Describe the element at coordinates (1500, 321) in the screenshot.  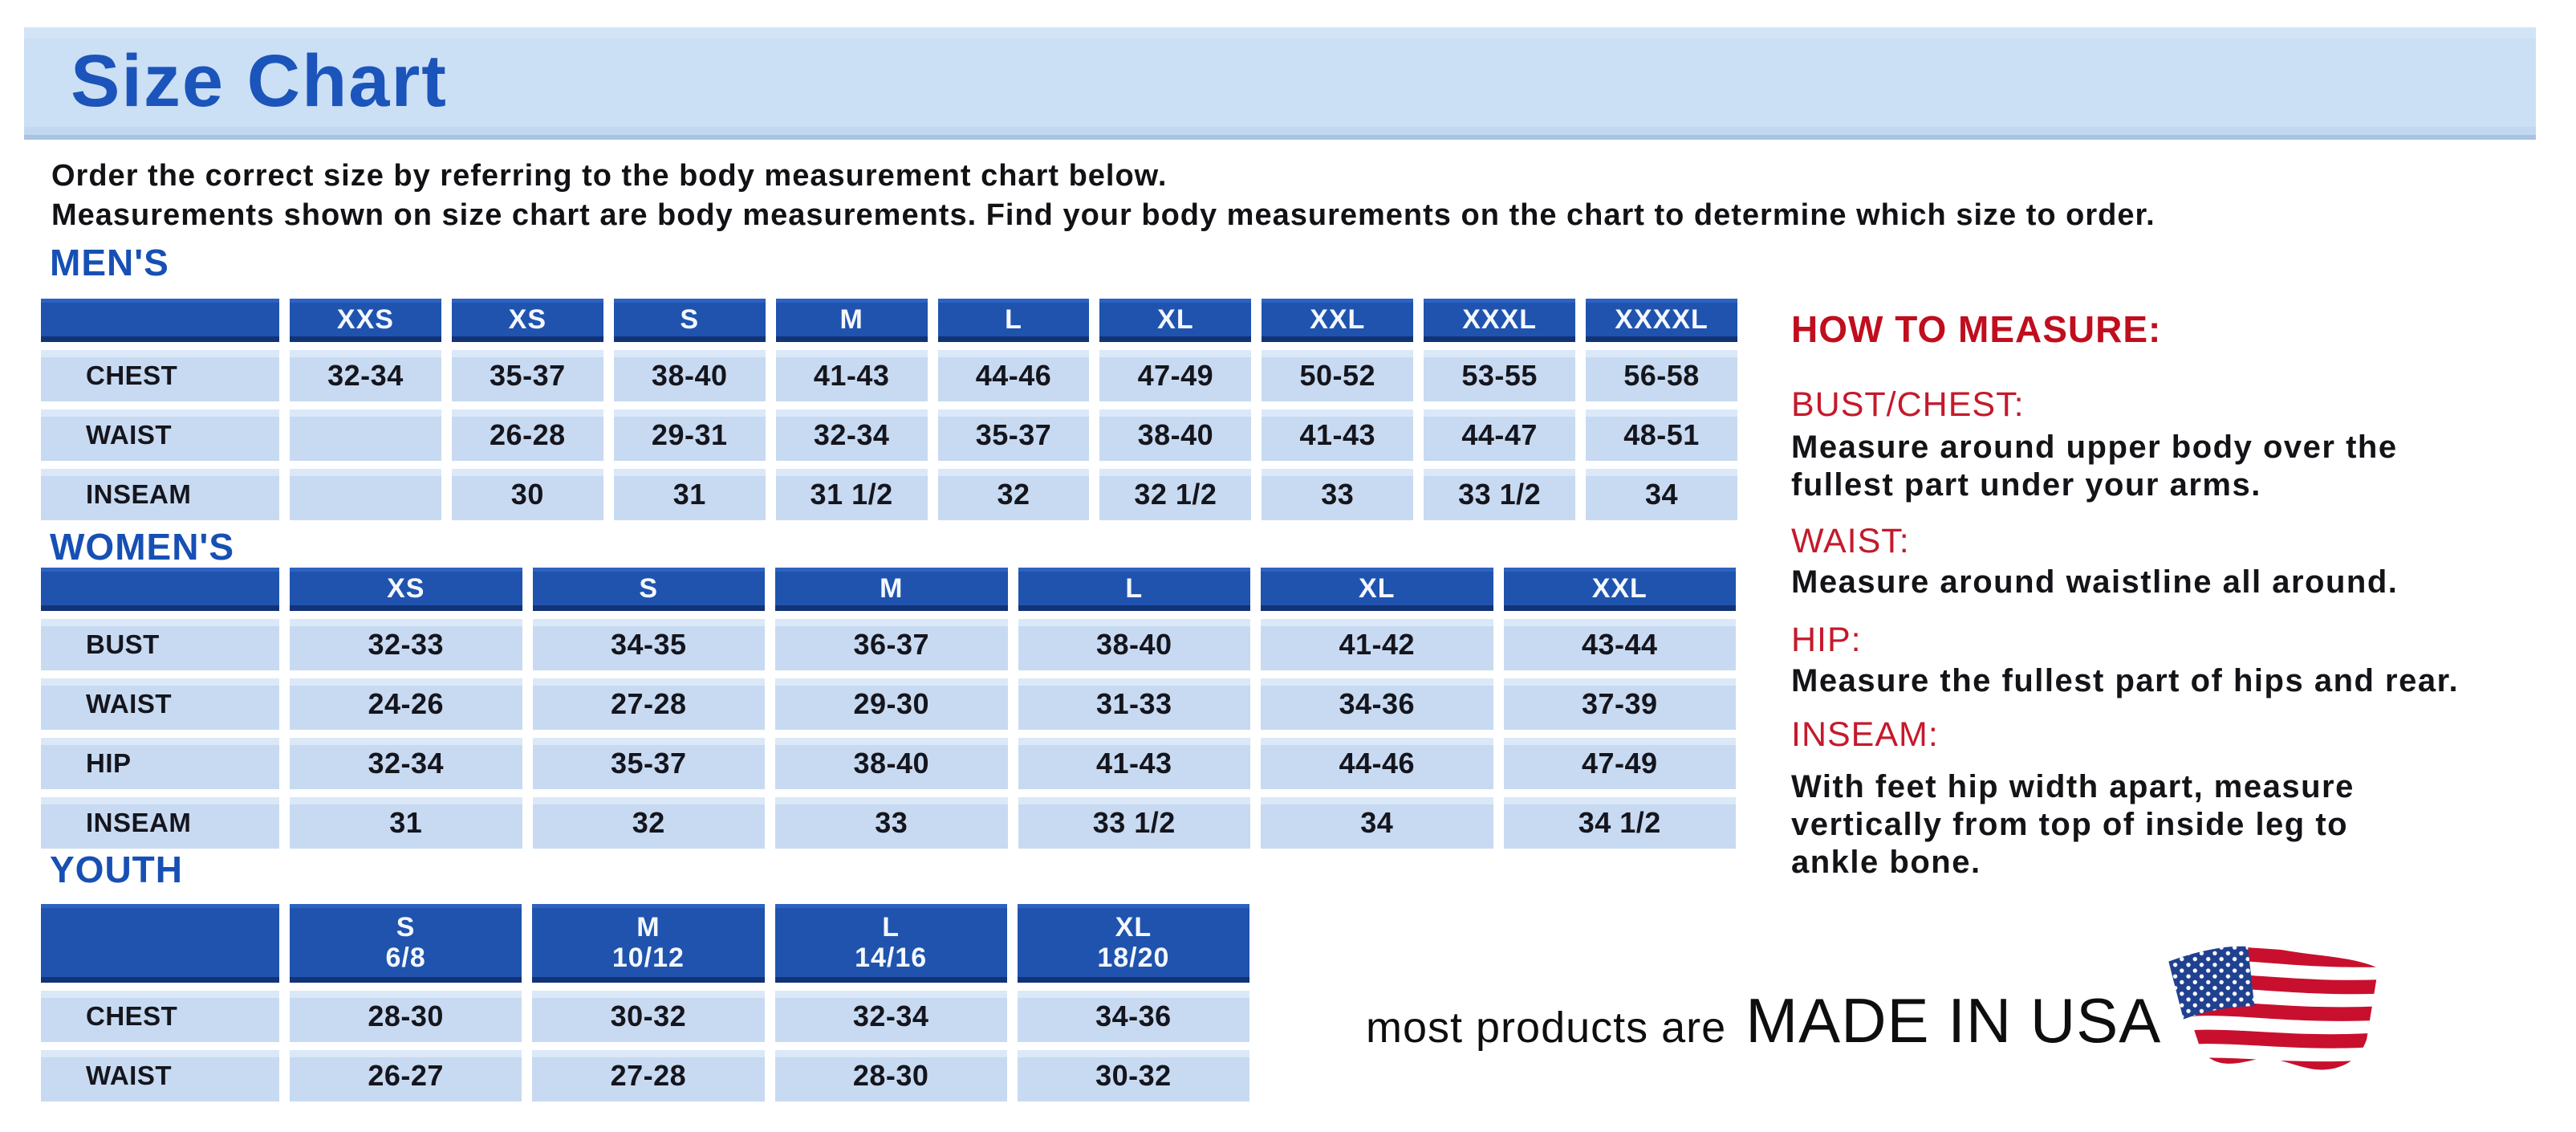
I see `header-cell: XXXL` at that location.